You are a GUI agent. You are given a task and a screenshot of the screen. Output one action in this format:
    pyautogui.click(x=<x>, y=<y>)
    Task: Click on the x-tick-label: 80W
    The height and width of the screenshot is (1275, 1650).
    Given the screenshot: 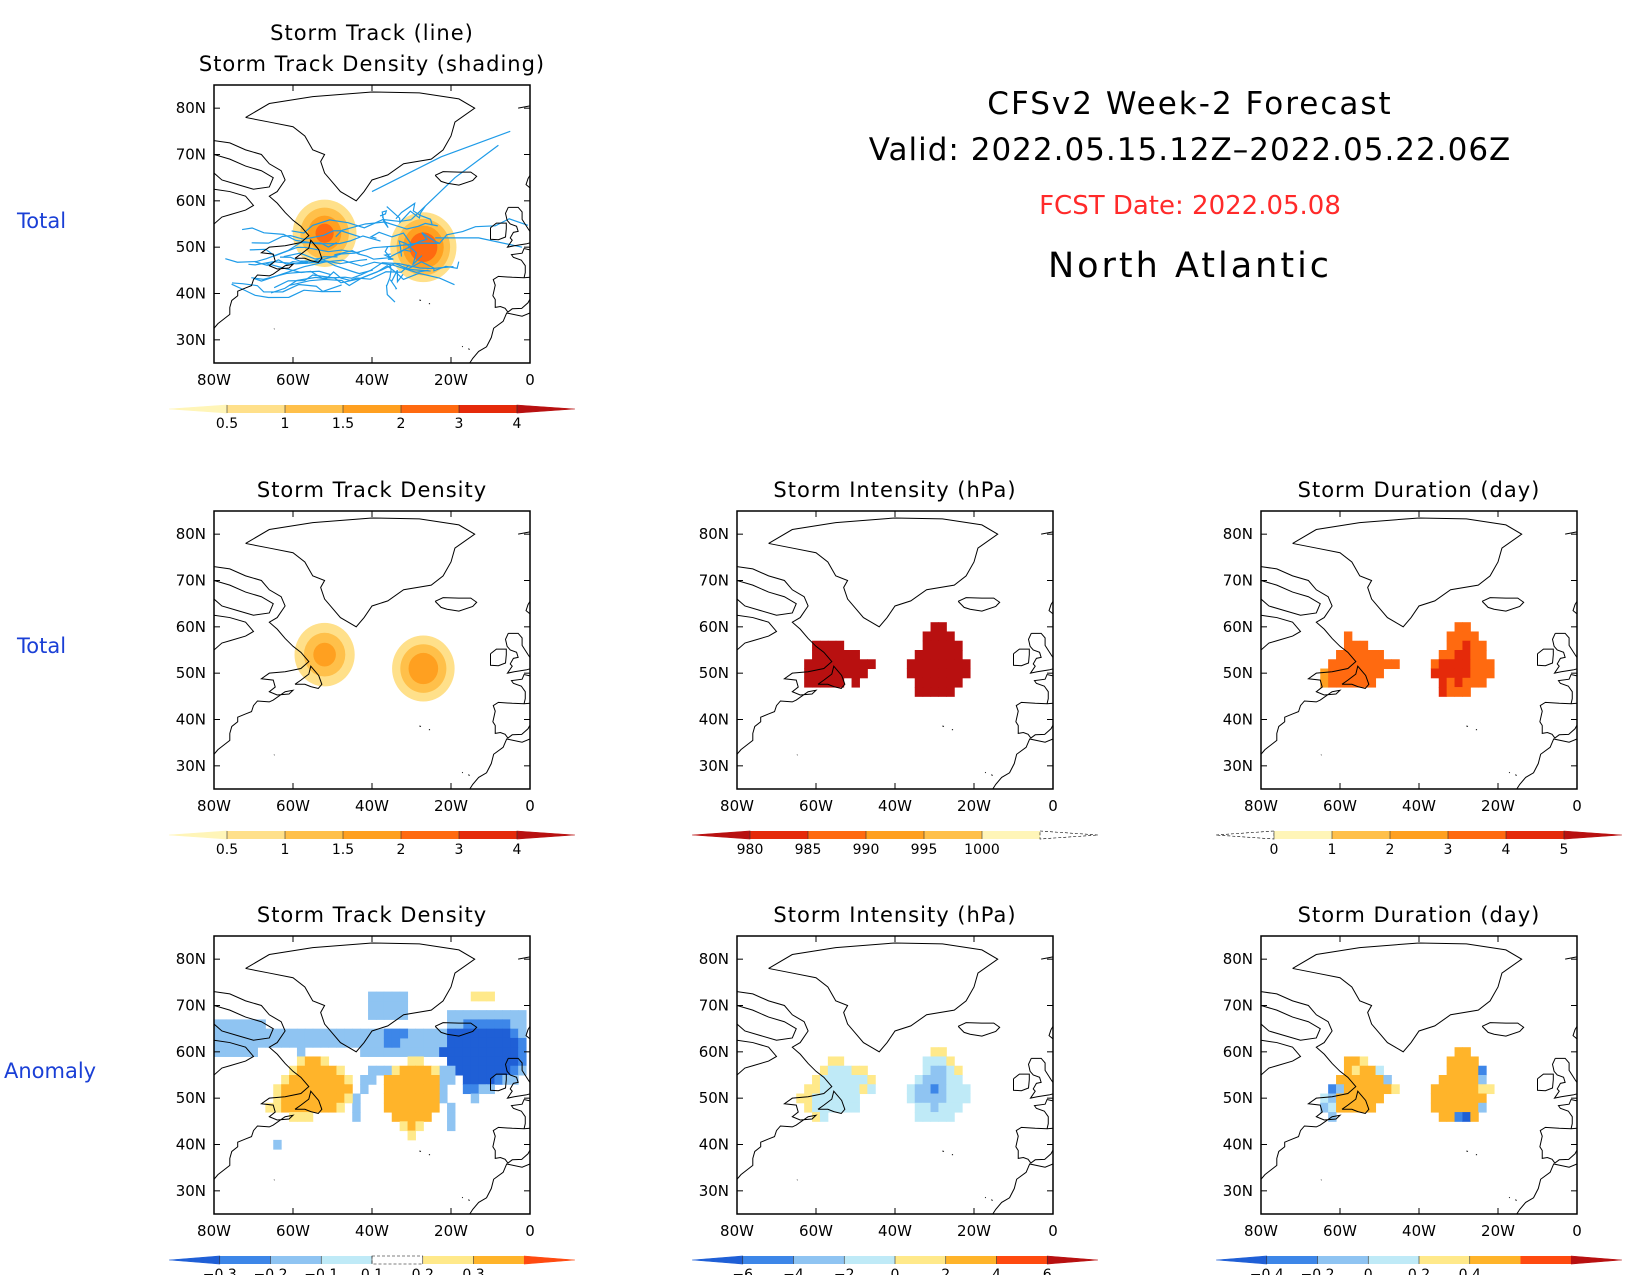 What is the action you would take?
    pyautogui.click(x=737, y=806)
    